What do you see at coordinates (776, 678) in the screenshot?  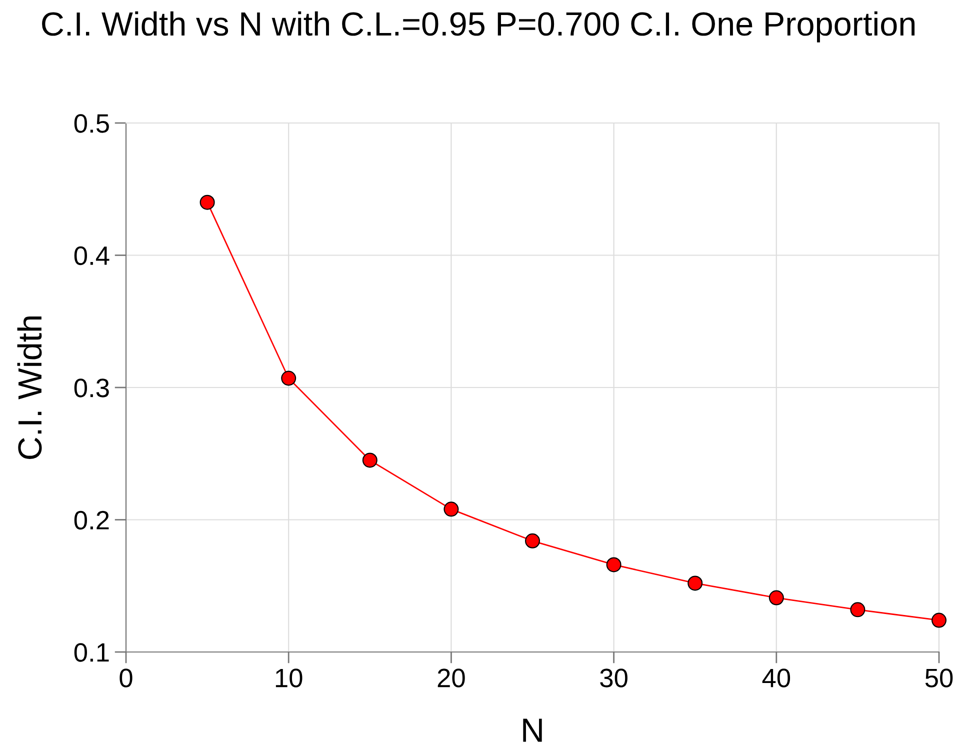 I see `x-tick-label: 40` at bounding box center [776, 678].